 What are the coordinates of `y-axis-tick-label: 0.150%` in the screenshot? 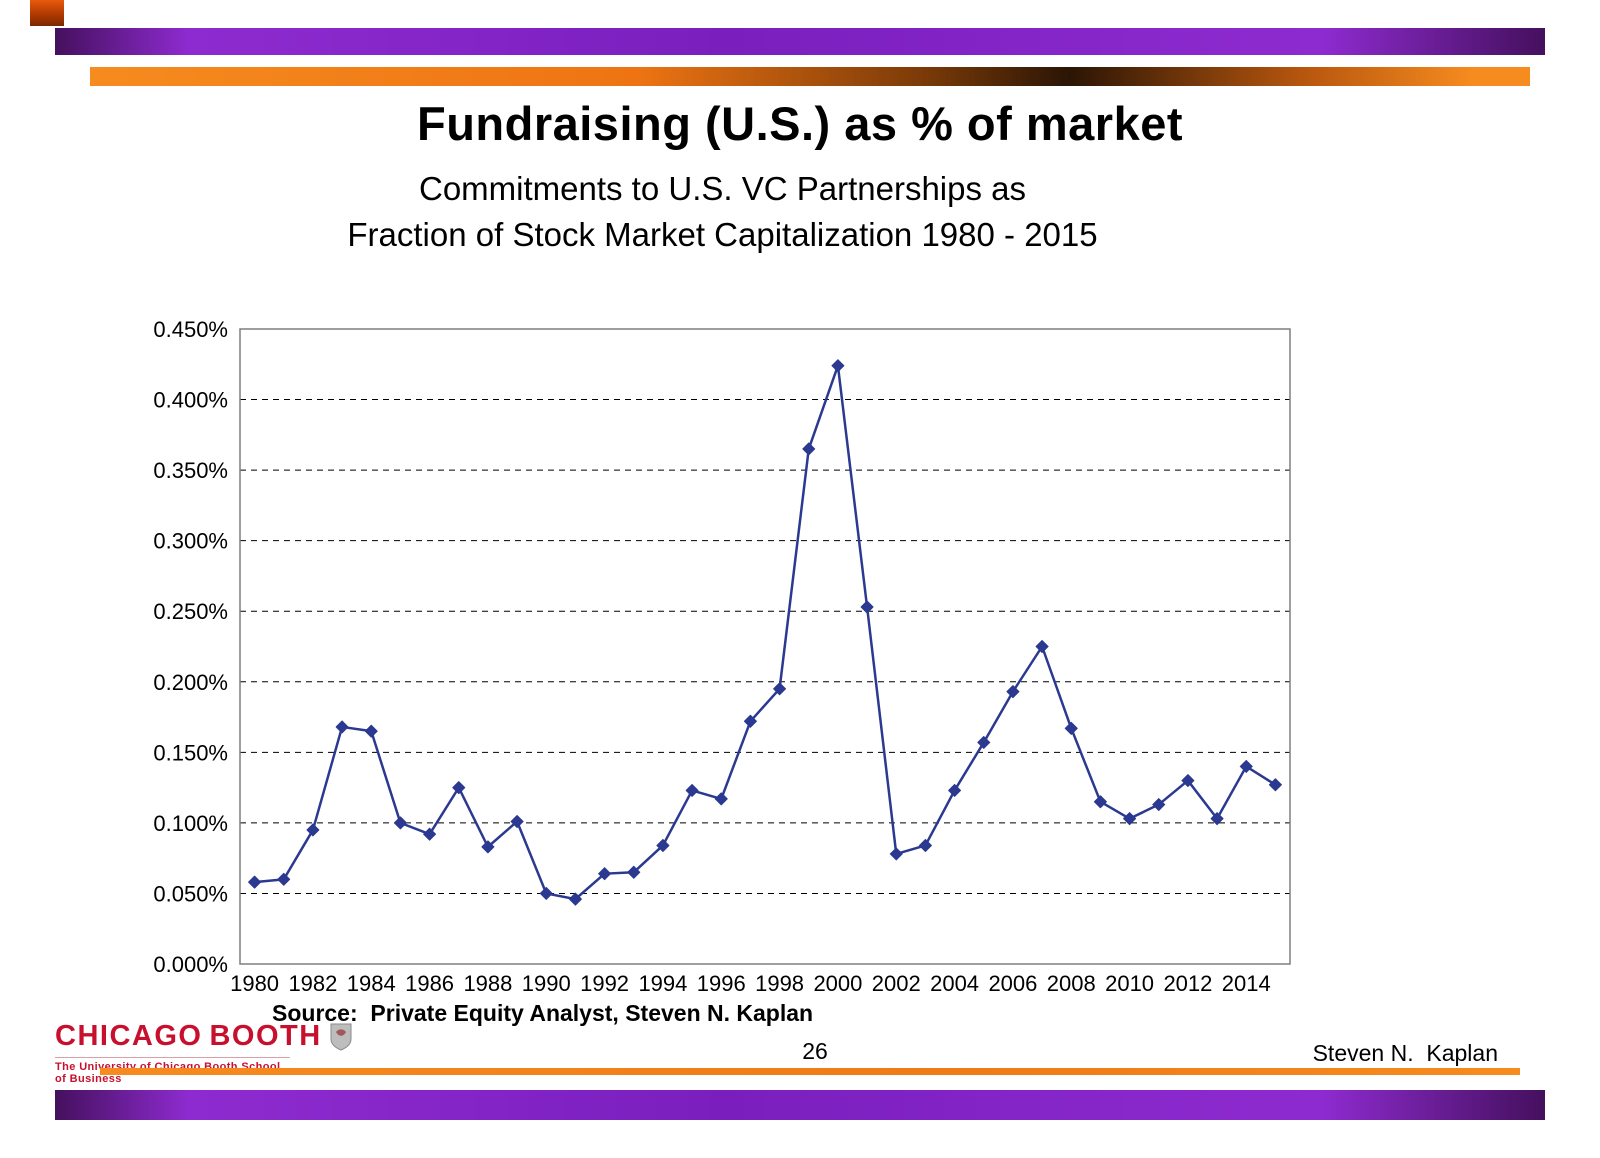 It's located at (190, 752).